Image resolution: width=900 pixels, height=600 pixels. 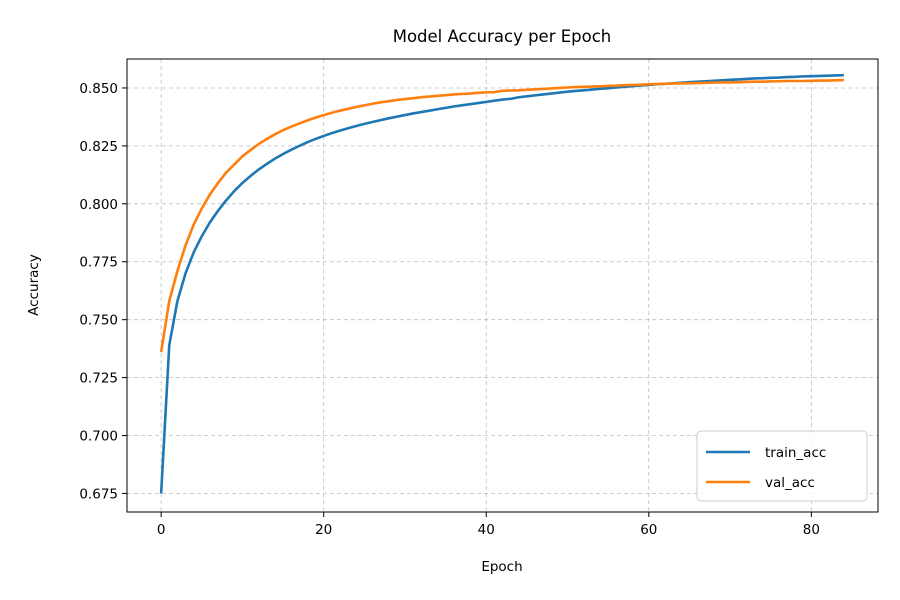 I want to click on x-tick-label: 0, so click(x=161, y=530).